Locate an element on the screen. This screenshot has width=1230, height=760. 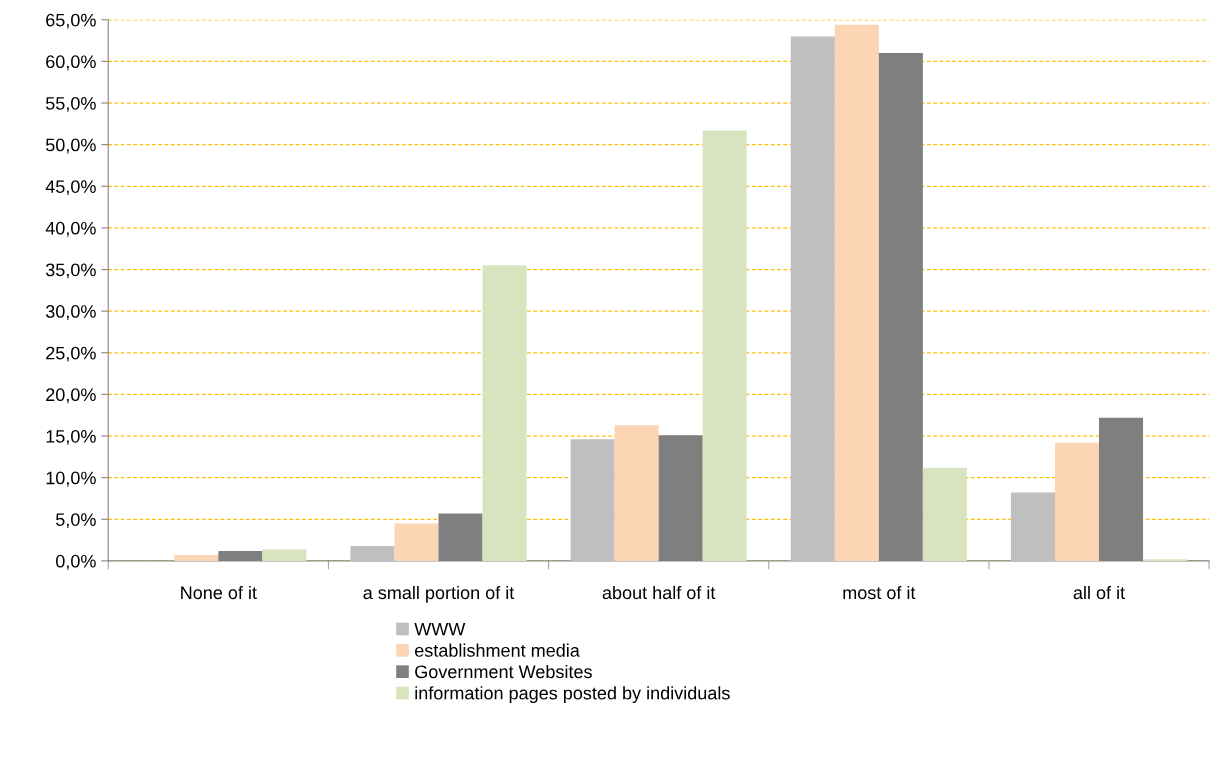
x-tick-label: a small portion of it is located at coordinates (439, 594).